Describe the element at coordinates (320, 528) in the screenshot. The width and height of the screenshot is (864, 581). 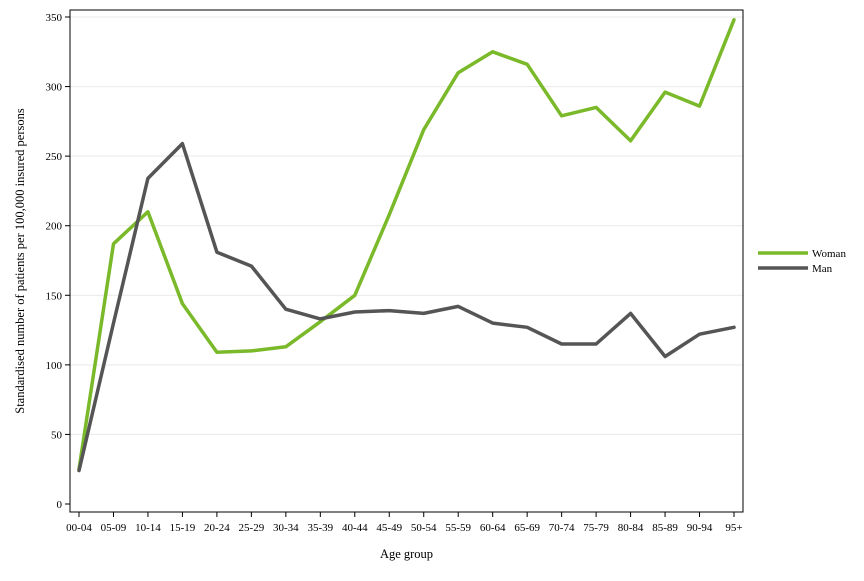
I see `x-tick-label: 35-39` at that location.